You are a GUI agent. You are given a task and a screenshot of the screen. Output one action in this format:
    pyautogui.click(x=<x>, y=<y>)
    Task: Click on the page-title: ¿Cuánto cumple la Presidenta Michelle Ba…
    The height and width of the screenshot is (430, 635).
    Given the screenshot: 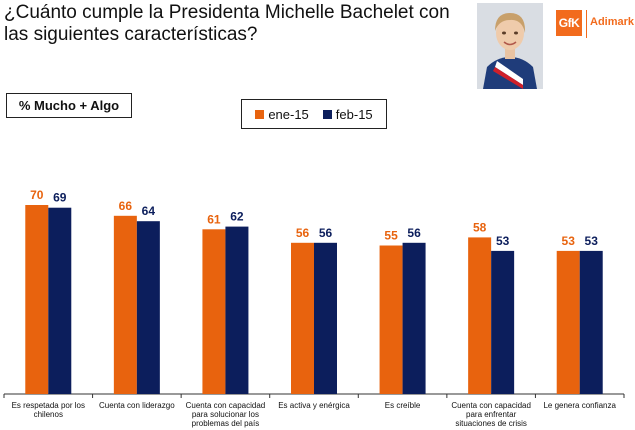 What is the action you would take?
    pyautogui.click(x=227, y=23)
    